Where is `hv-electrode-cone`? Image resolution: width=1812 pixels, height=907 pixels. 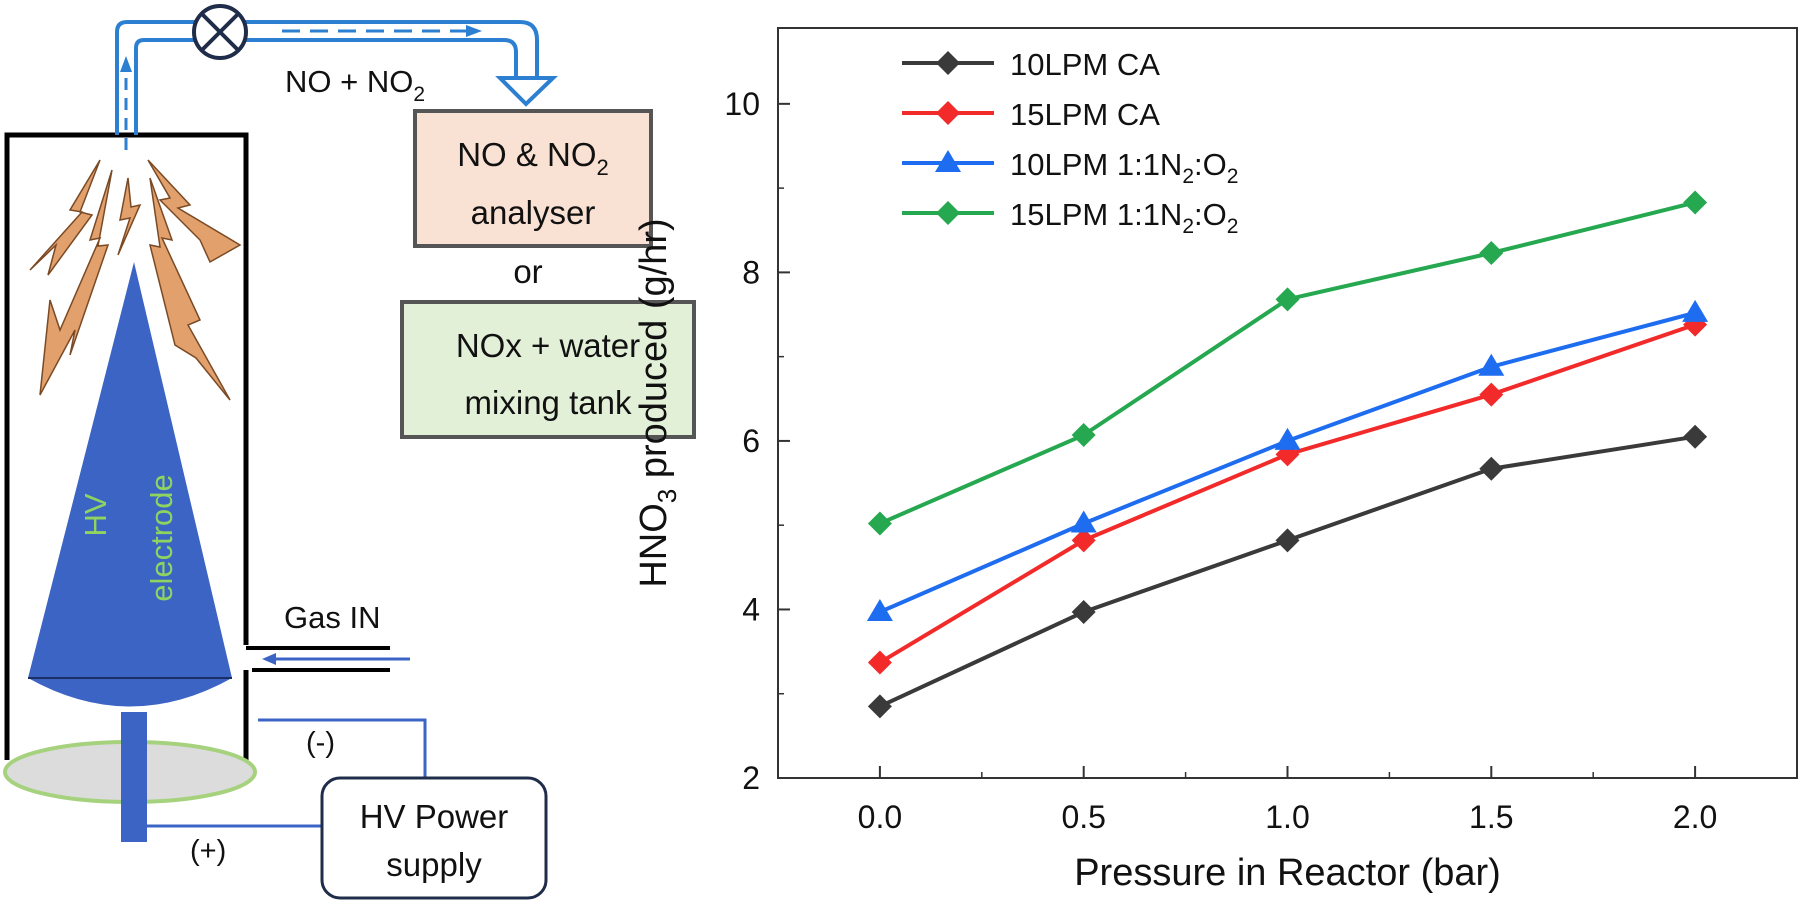 hv-electrode-cone is located at coordinates (130, 484).